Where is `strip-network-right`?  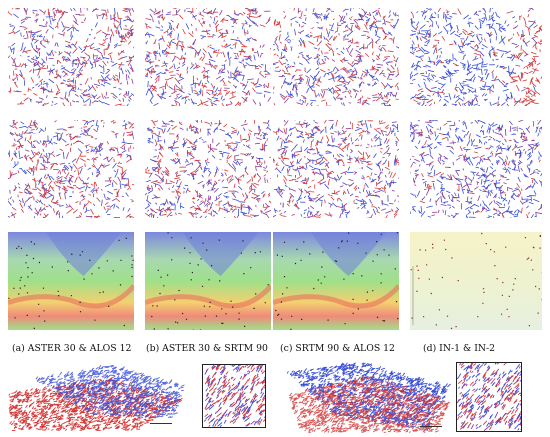
strip-network-right is located at coordinates (368, 397).